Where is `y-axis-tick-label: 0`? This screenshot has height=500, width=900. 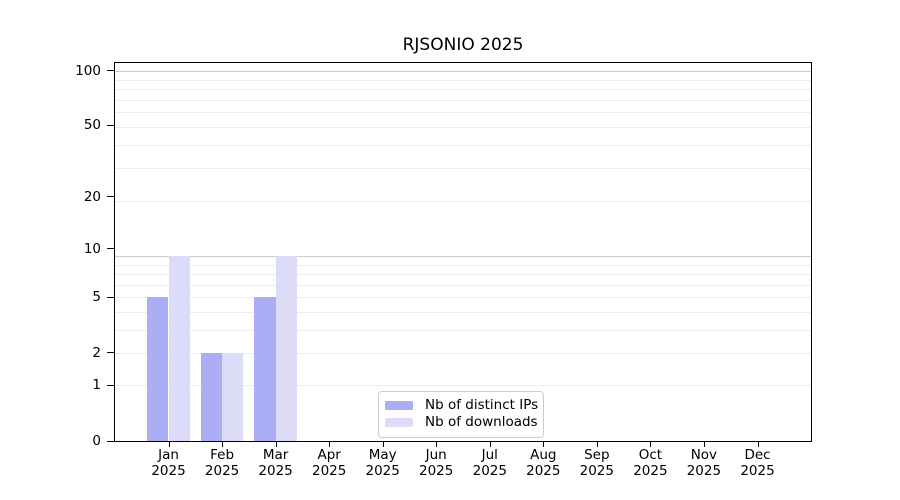
y-axis-tick-label: 0 is located at coordinates (96, 441).